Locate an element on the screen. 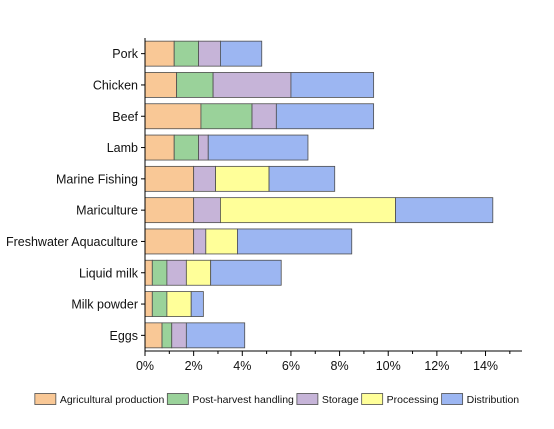  y-tick-label: Pork is located at coordinates (125, 54).